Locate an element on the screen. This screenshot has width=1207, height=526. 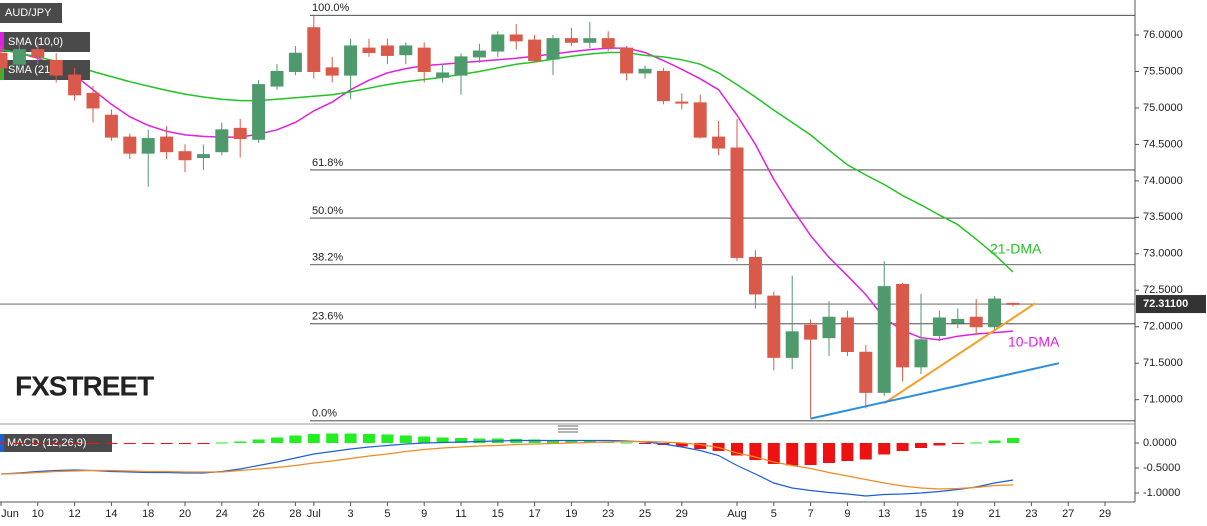
last-price-box is located at coordinates (1171, 304).